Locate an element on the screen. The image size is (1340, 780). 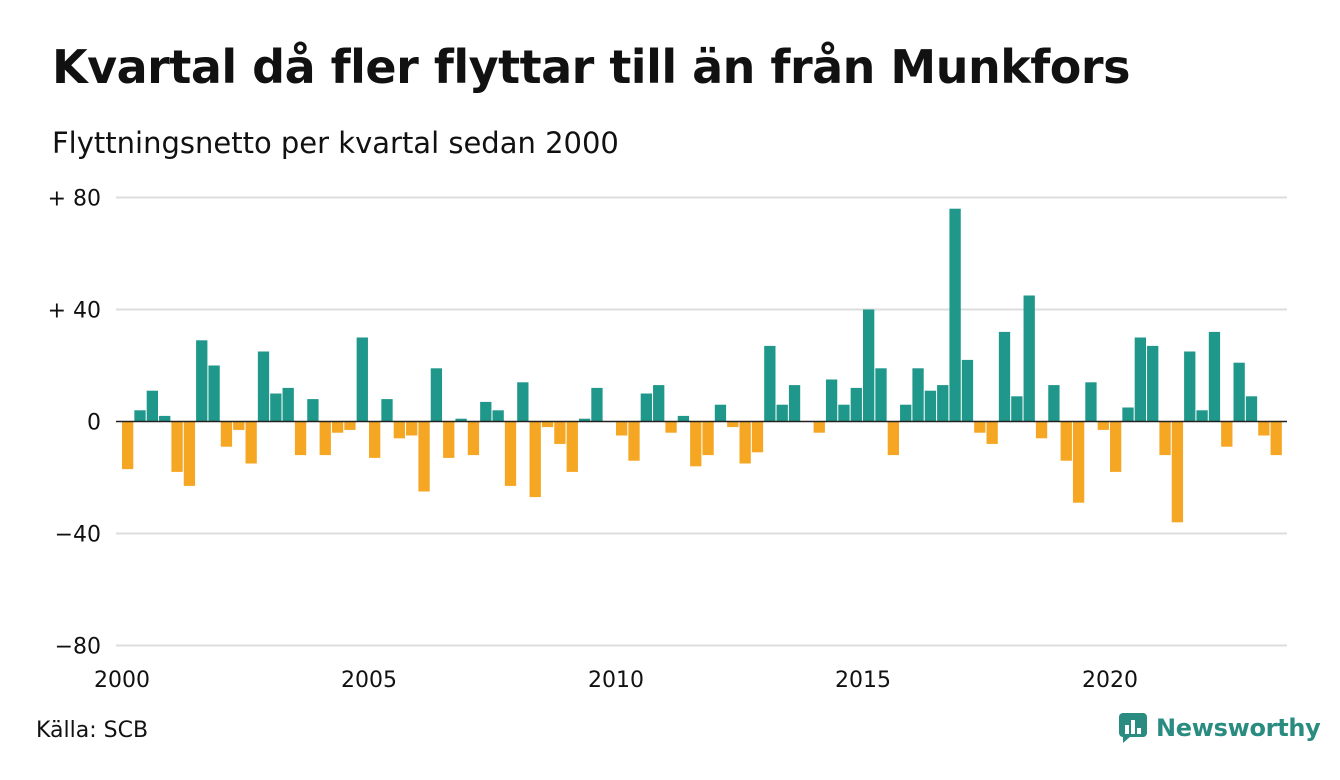
y-tick-label: −80 is located at coordinates (78, 647).